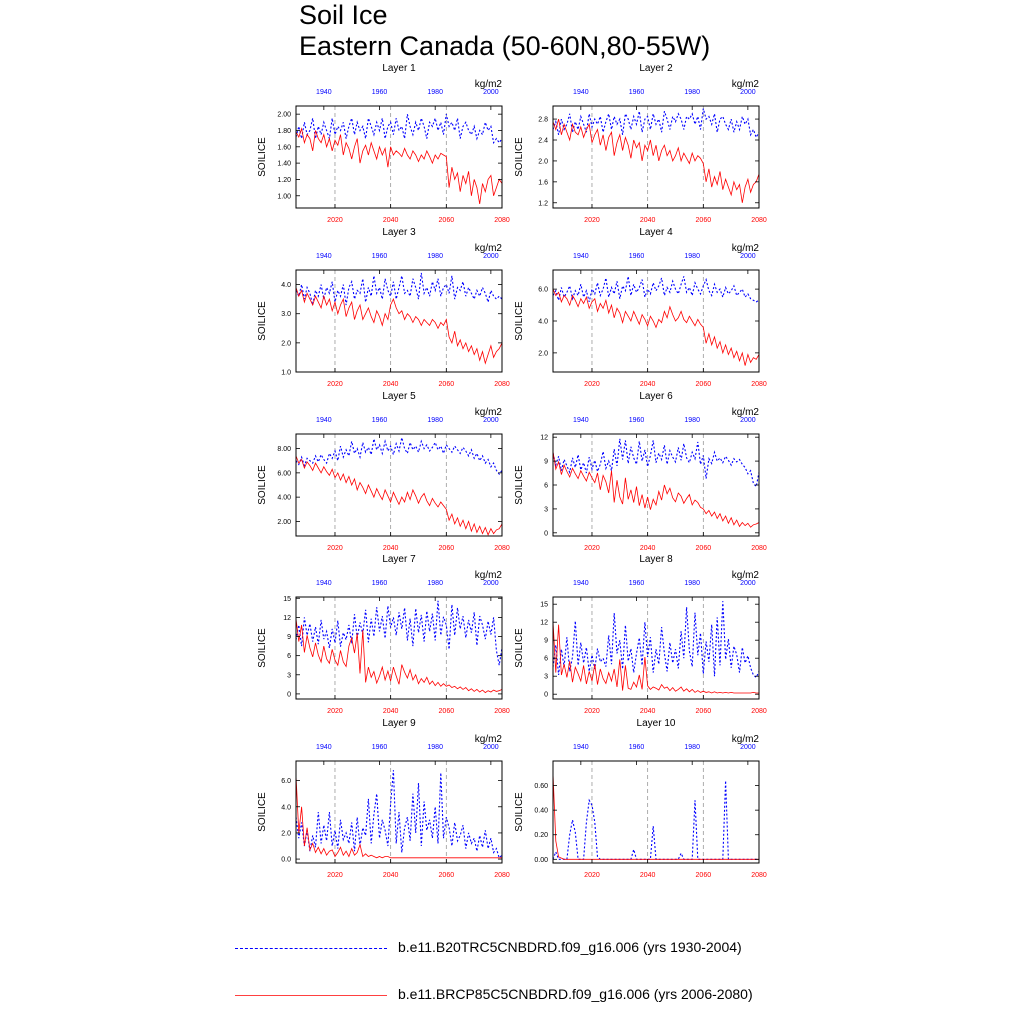 The width and height of the screenshot is (1024, 1024). I want to click on panel-title: Layer 8, so click(656, 559).